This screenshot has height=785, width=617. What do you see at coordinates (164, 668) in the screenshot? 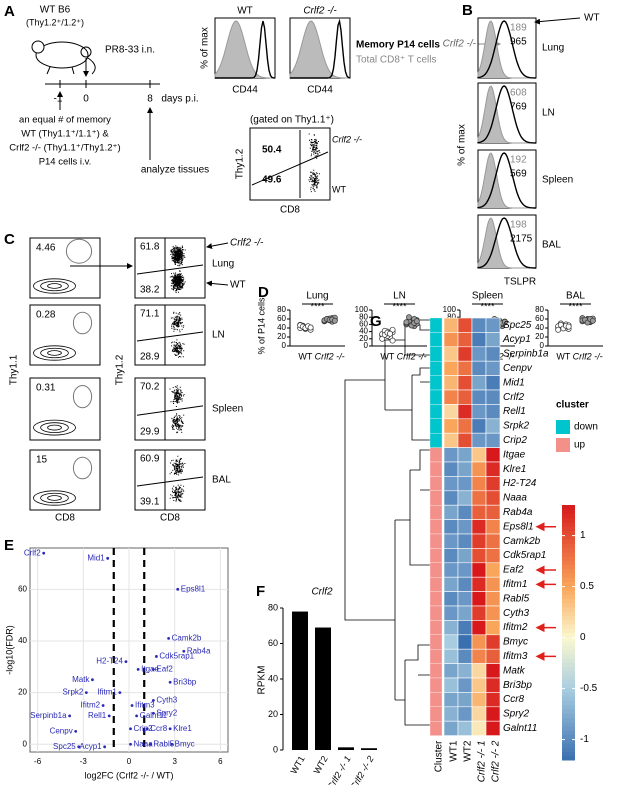
I see `gene-label: Eaf2` at bounding box center [164, 668].